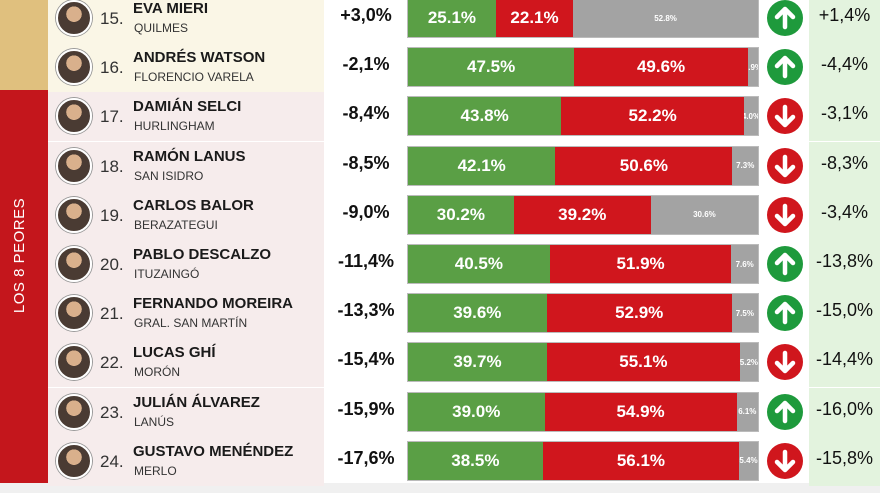 Image resolution: width=880 pixels, height=493 pixels. Describe the element at coordinates (534, 18) in the screenshot. I see `negative-segment: 22.1%` at that location.